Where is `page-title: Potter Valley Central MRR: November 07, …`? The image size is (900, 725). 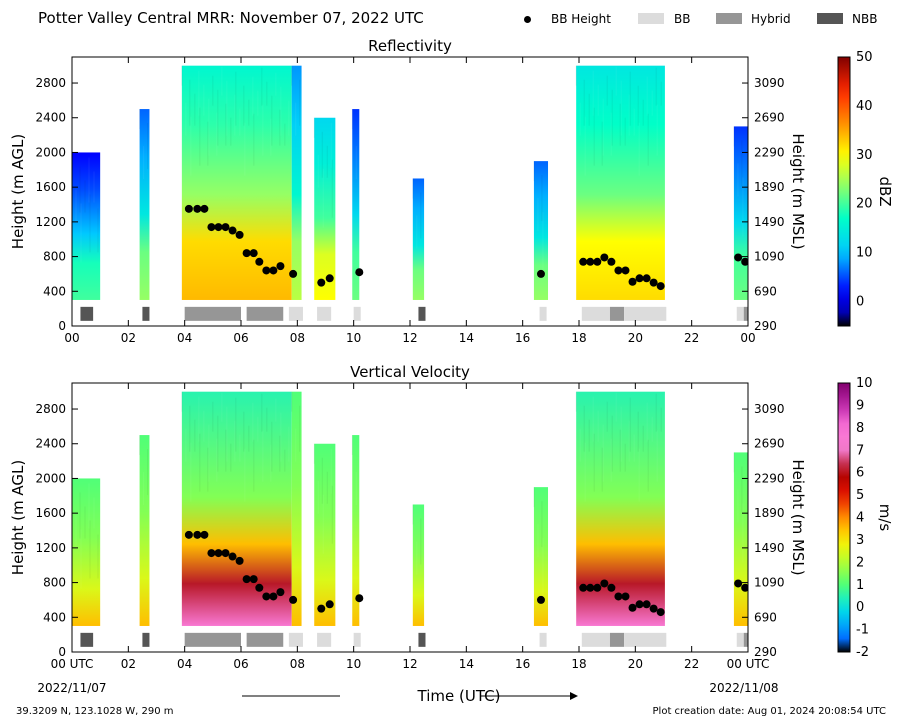
page-title: Potter Valley Central MRR: November 07, … is located at coordinates (231, 18).